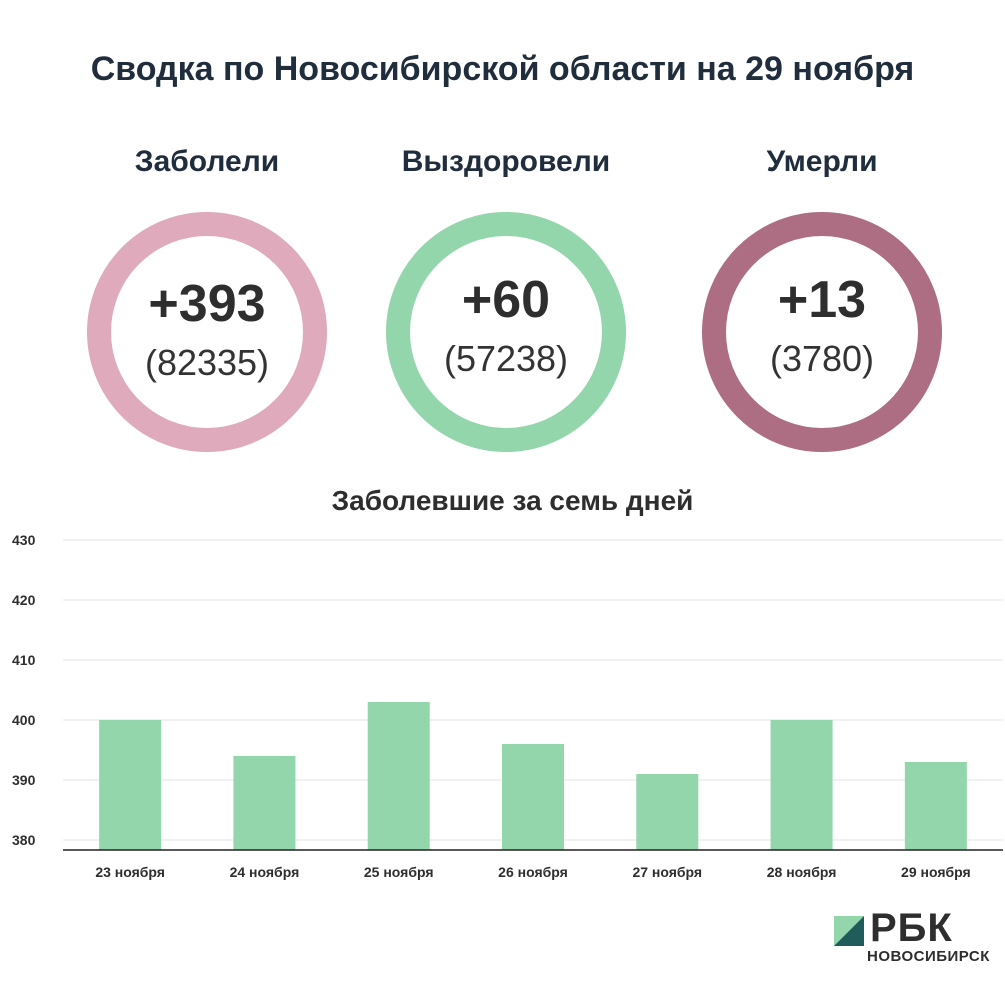 The width and height of the screenshot is (1005, 1005). Describe the element at coordinates (207, 362) in the screenshot. I see `stat-infected-total: (82335)` at that location.